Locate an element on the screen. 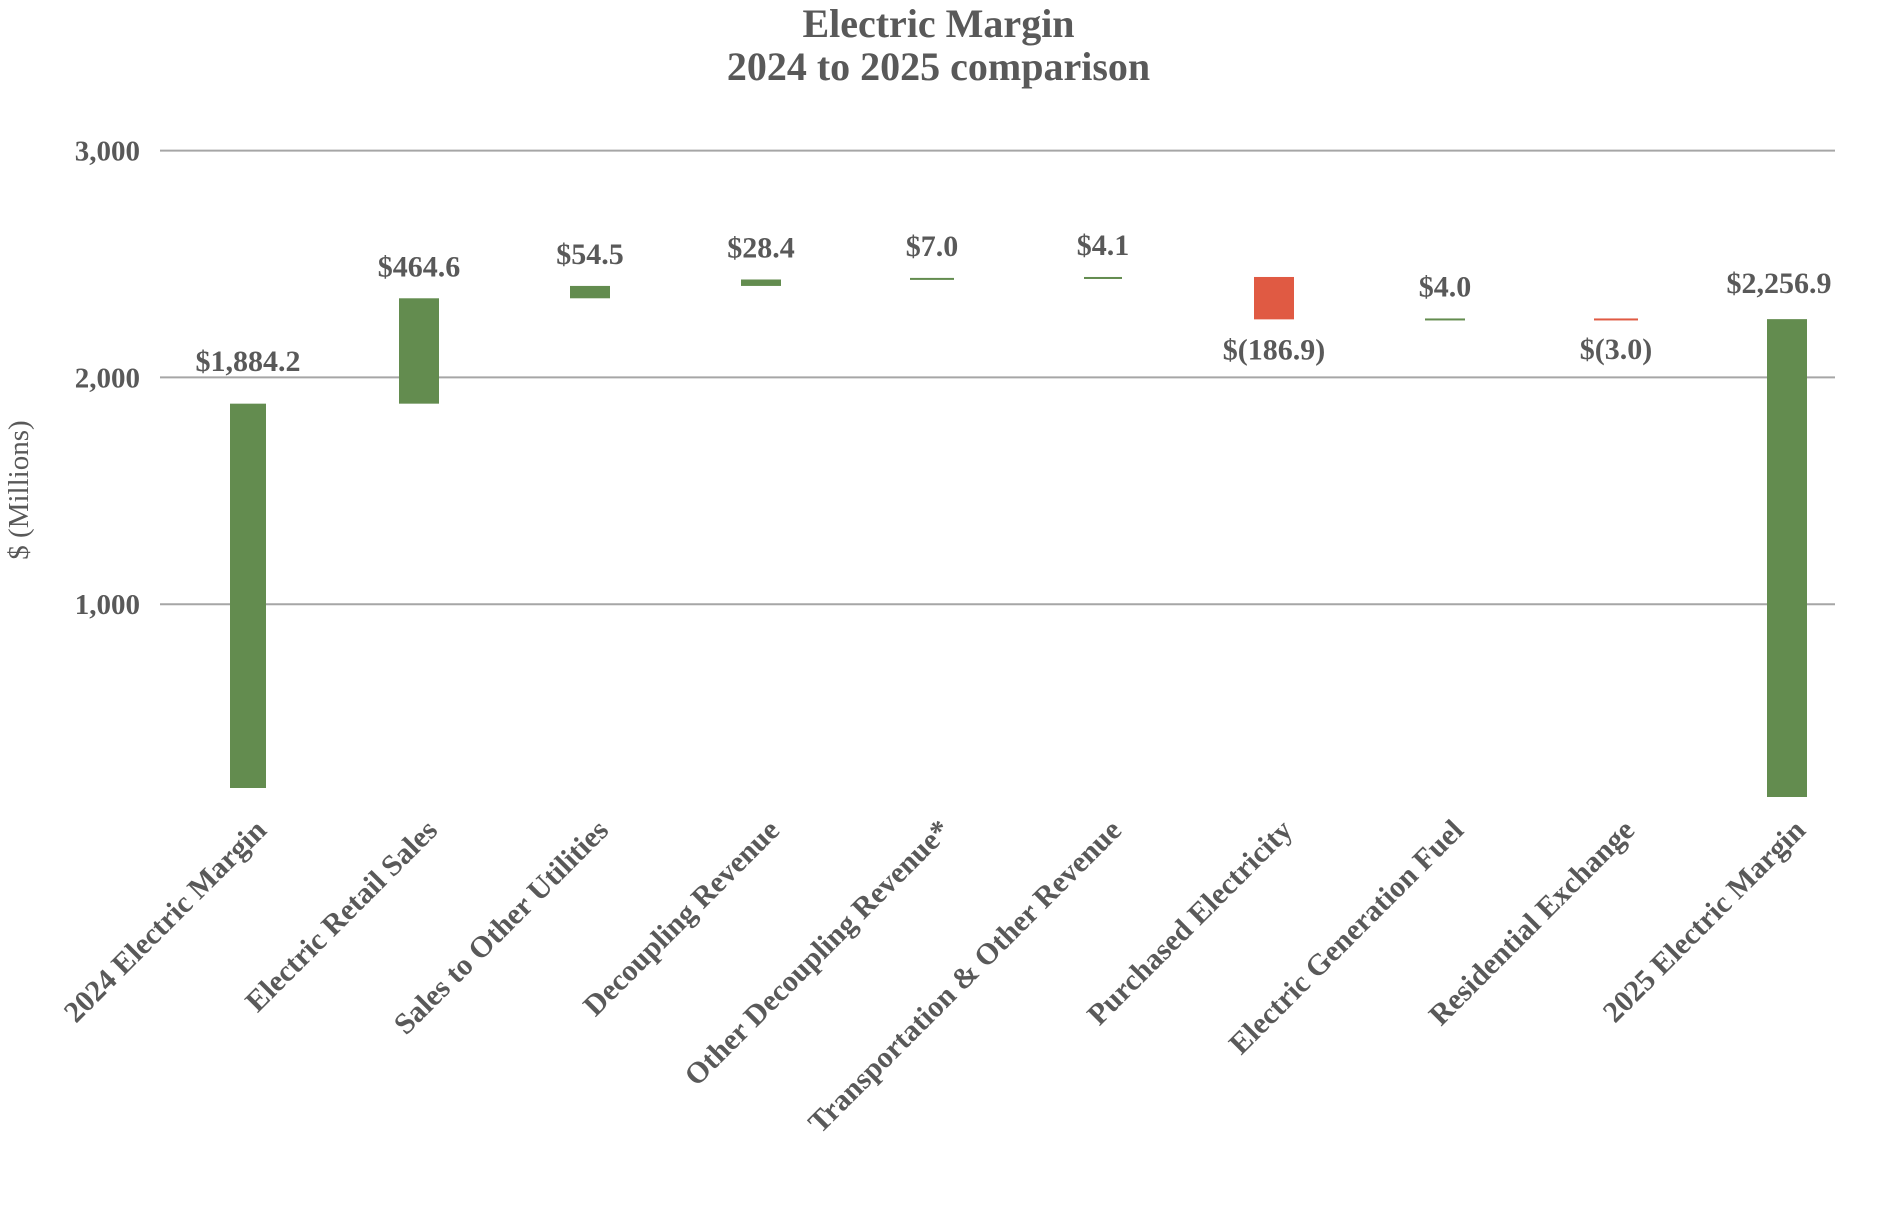 This screenshot has height=1217, width=1877. y-tick-label: 2,000 is located at coordinates (107, 378).